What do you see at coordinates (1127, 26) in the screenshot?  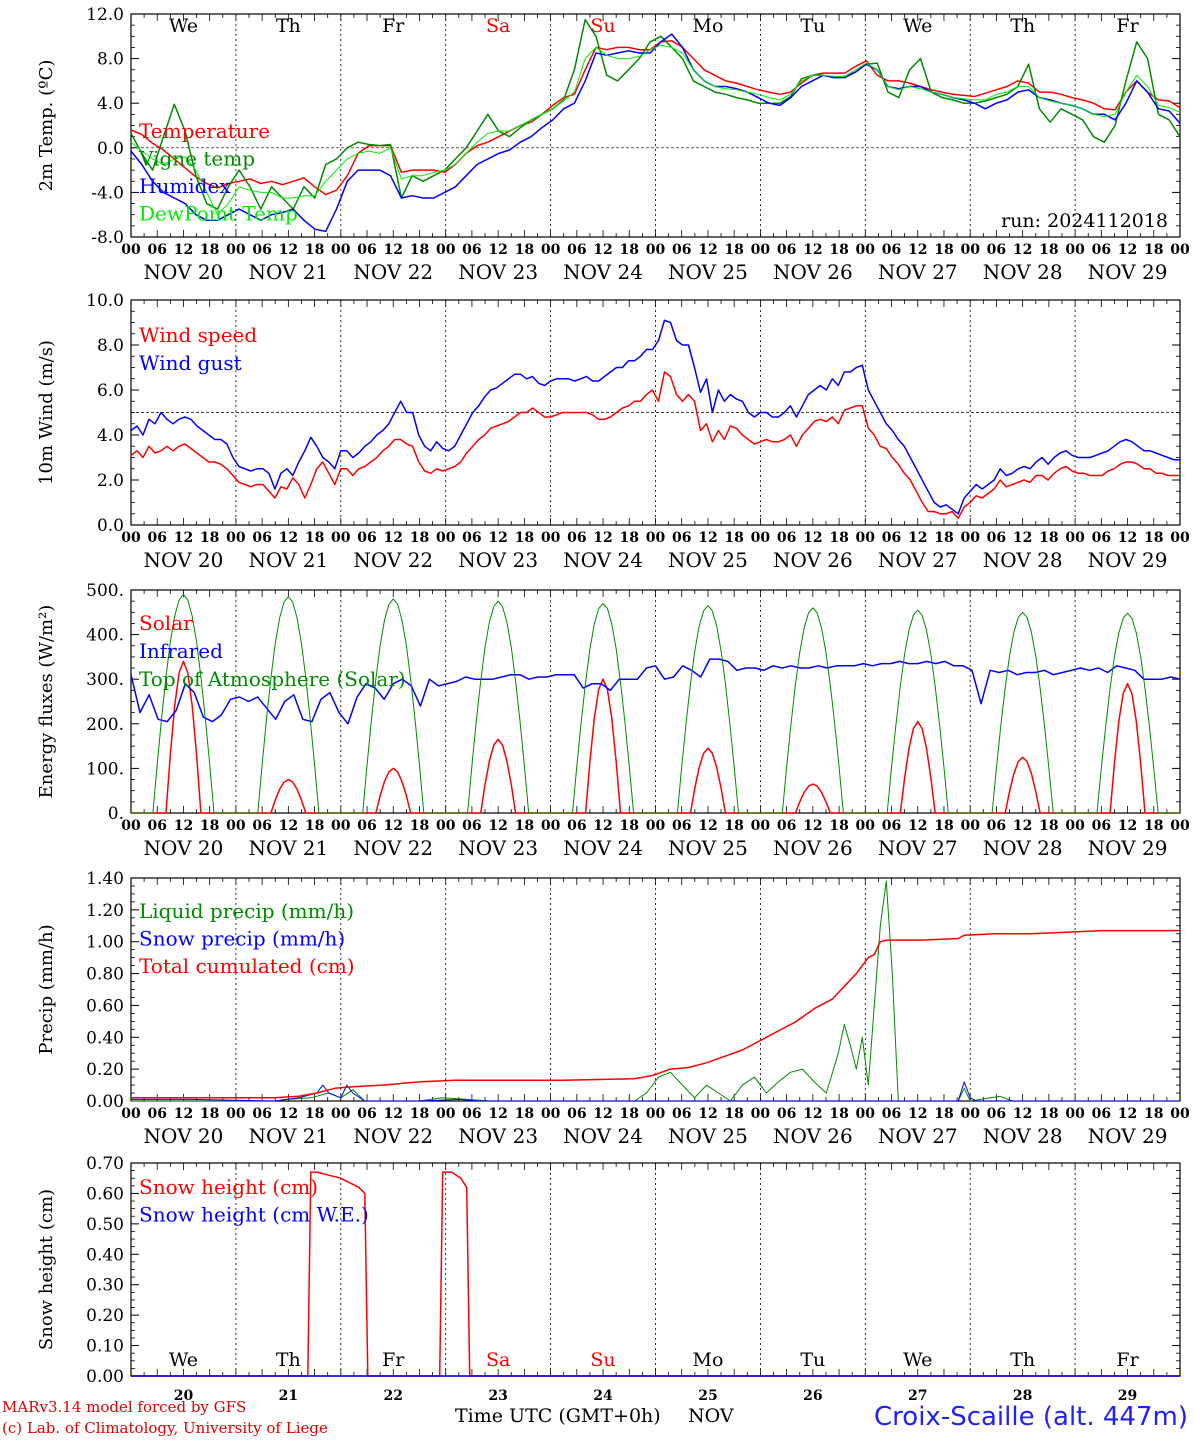 I see `weekday-label: Fr` at bounding box center [1127, 26].